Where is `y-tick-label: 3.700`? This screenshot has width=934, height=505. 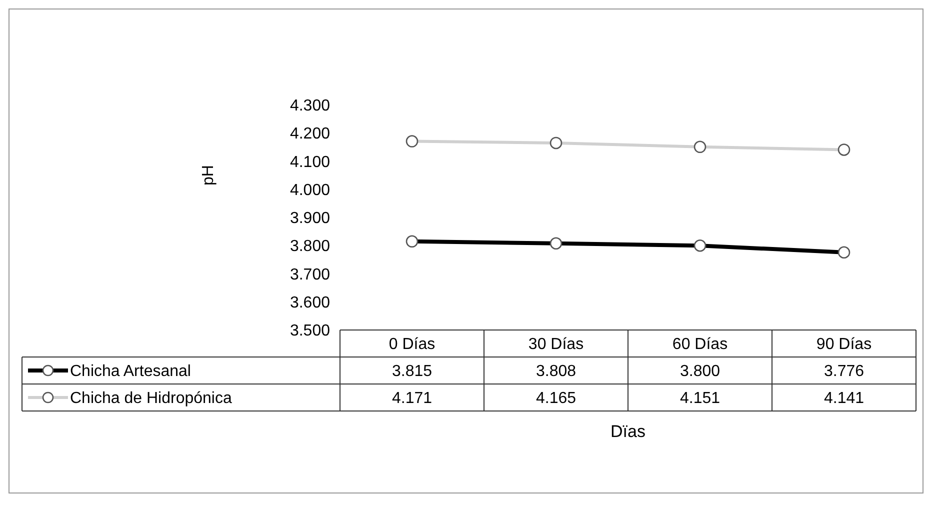
y-tick-label: 3.700 is located at coordinates (310, 275).